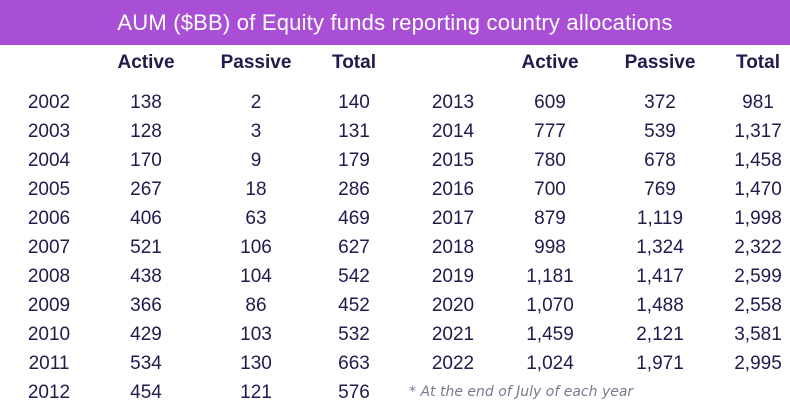 The width and height of the screenshot is (790, 409). Describe the element at coordinates (49, 363) in the screenshot. I see `row-year: 2011` at that location.